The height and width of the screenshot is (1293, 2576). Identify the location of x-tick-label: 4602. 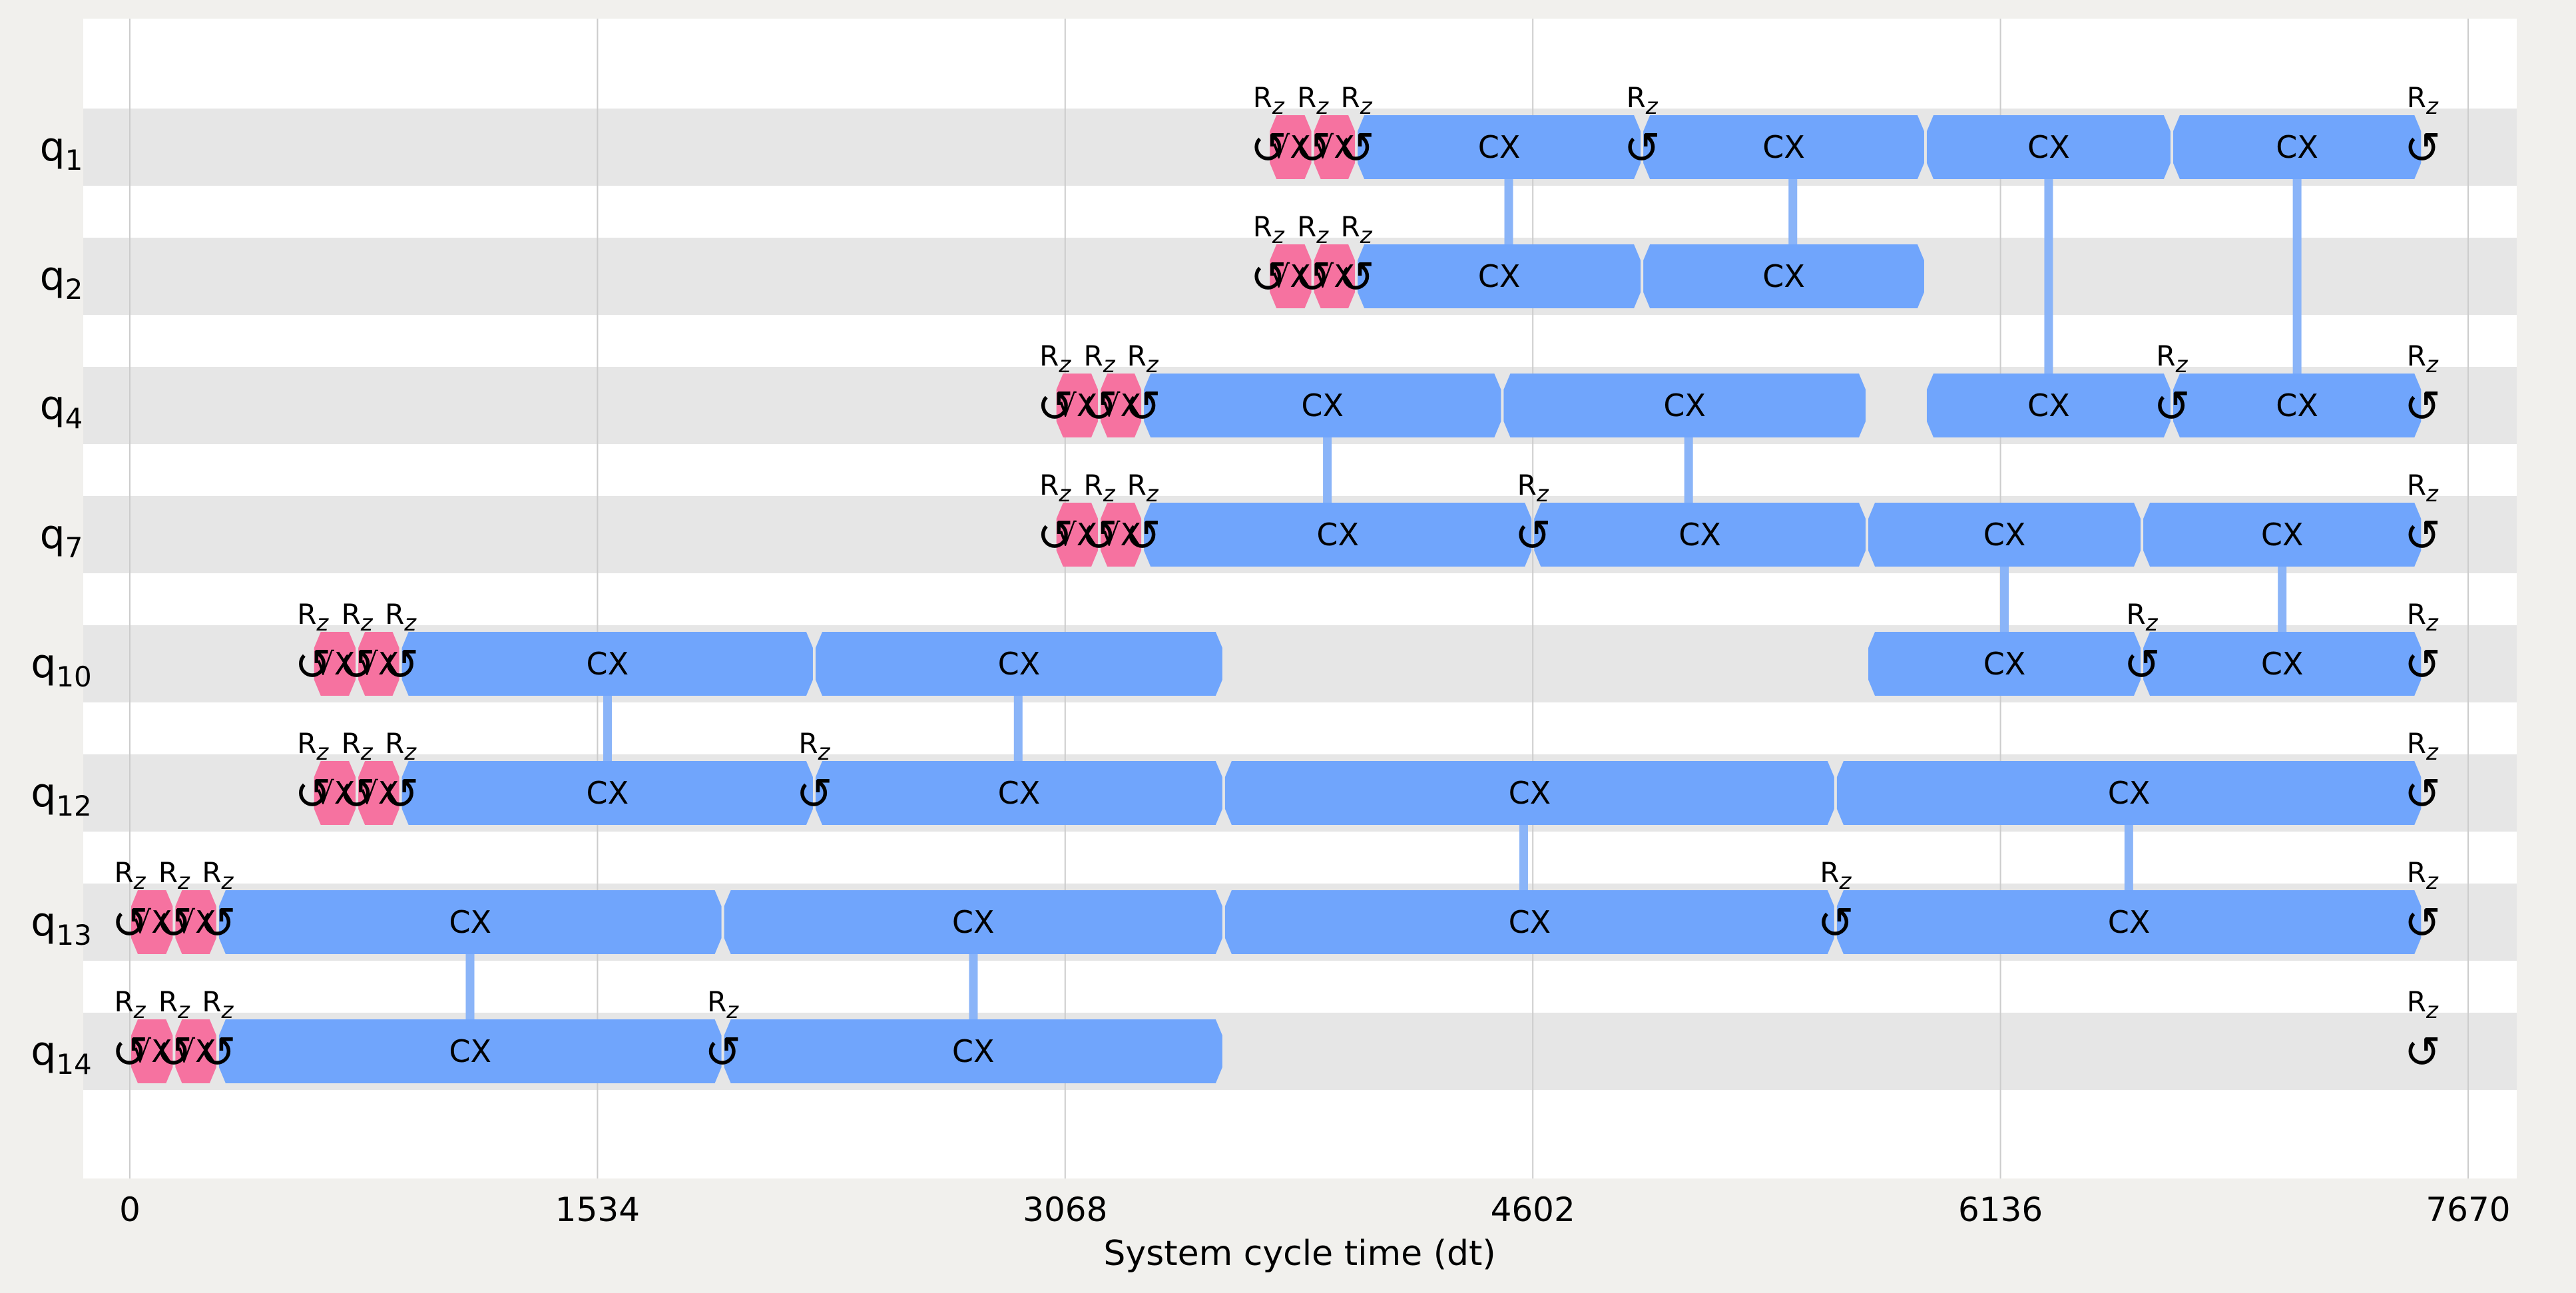
(1533, 1209).